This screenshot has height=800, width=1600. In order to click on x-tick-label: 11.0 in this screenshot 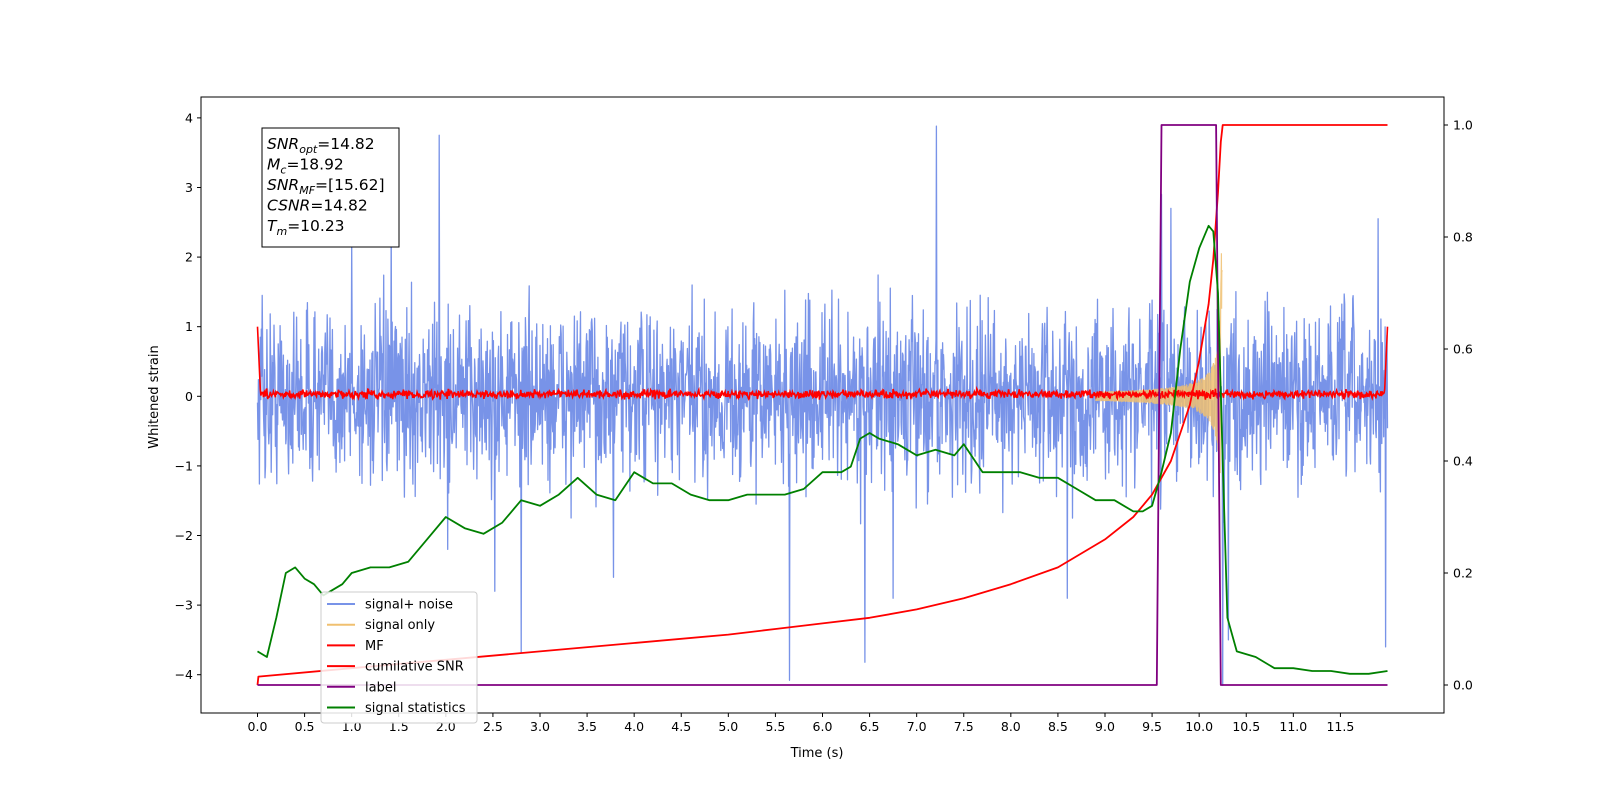, I will do `click(1293, 726)`.